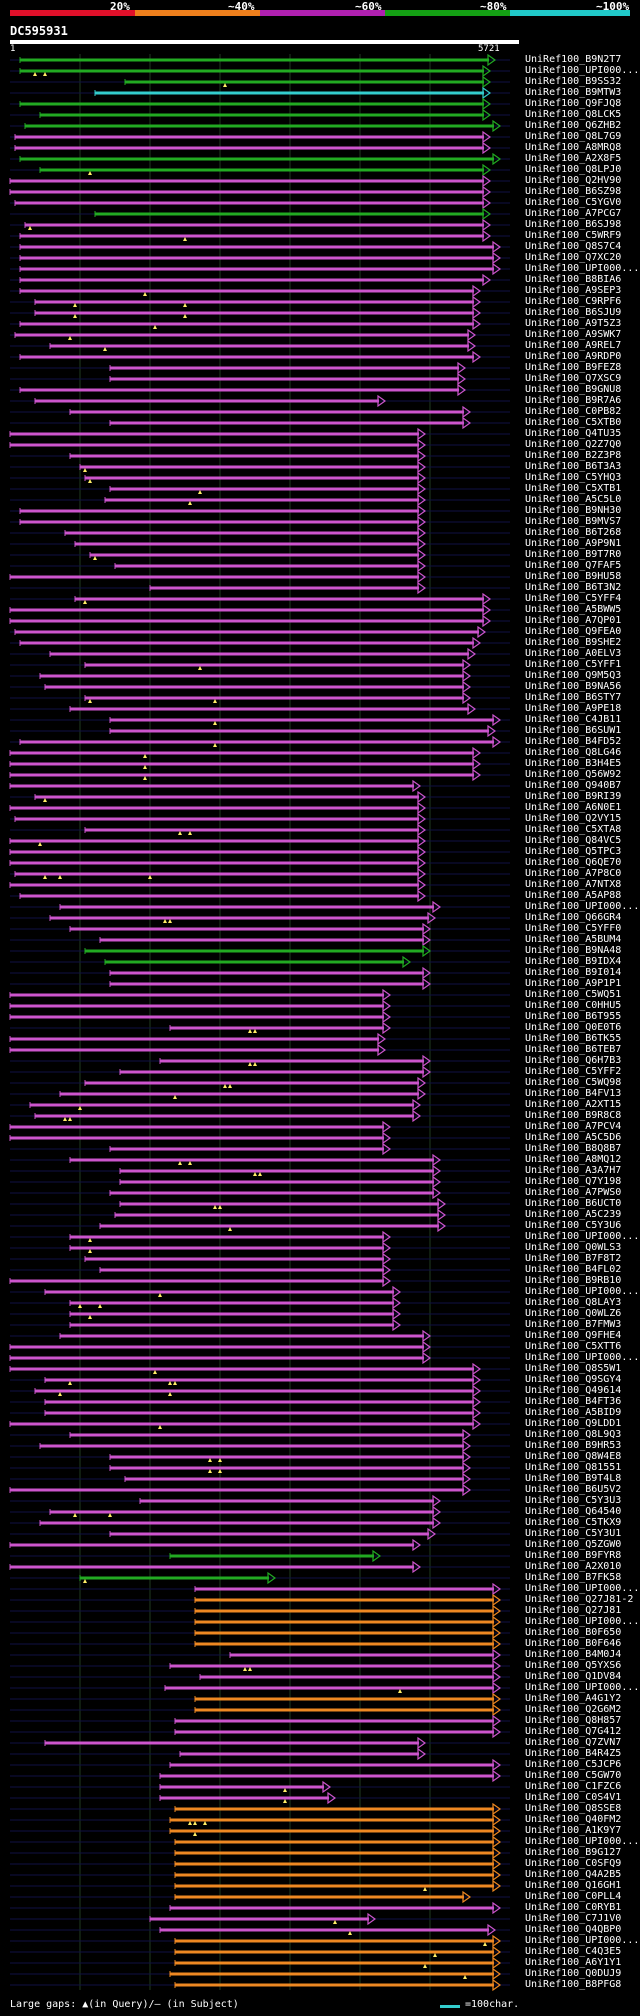 The image size is (640, 2016). What do you see at coordinates (573, 466) in the screenshot?
I see `hit-name: UniRef100_B6T3A3` at bounding box center [573, 466].